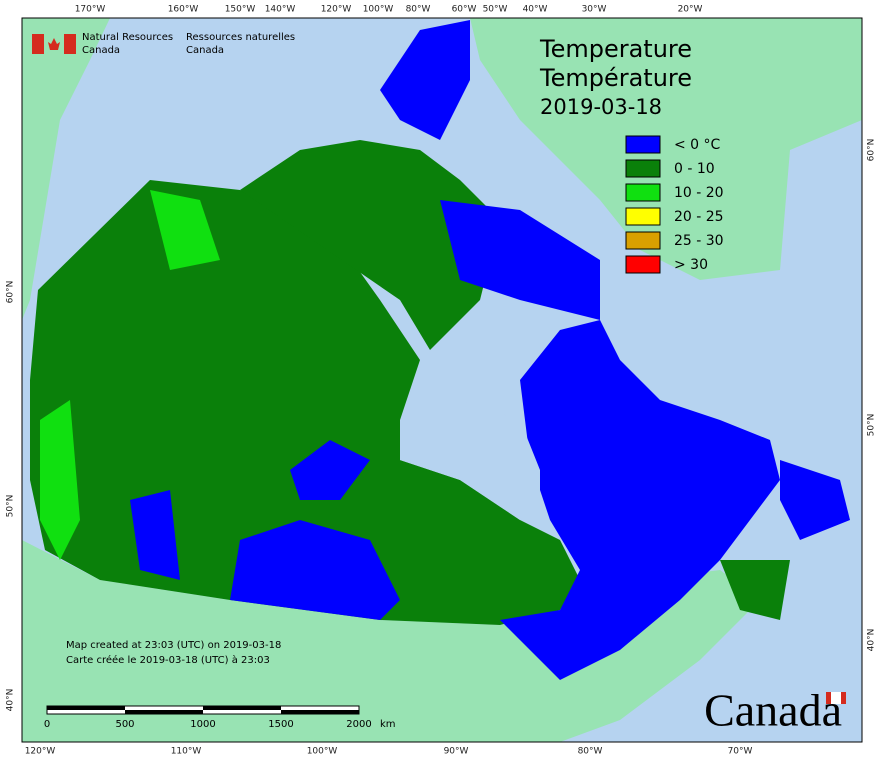 Image resolution: width=880 pixels, height=760 pixels. Describe the element at coordinates (280, 10) in the screenshot. I see `graticule-label: 140°W` at that location.